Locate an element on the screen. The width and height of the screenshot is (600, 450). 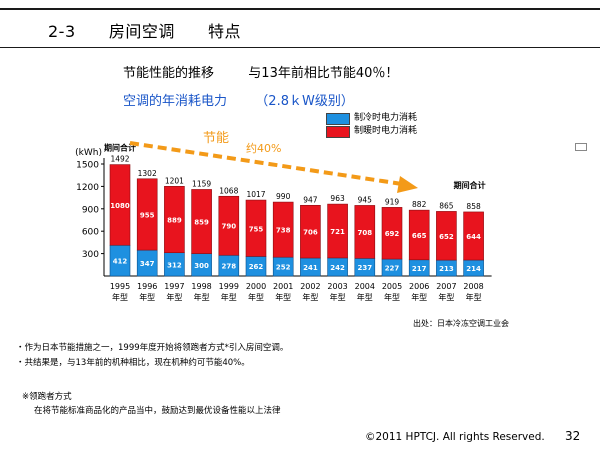
data-label-heating: 738 is located at coordinates (283, 231).